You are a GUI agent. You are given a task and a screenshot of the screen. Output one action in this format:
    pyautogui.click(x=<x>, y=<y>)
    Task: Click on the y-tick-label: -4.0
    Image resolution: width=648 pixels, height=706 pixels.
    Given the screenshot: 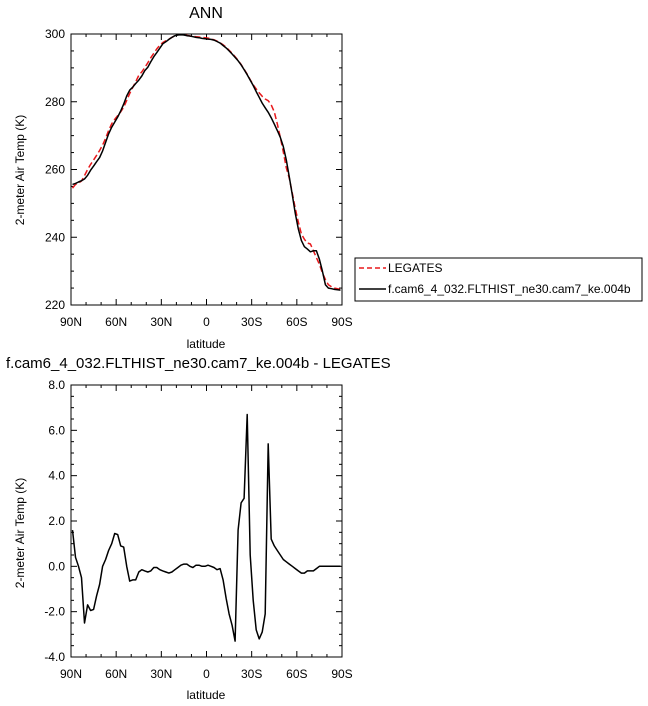 What is the action you would take?
    pyautogui.click(x=54, y=657)
    